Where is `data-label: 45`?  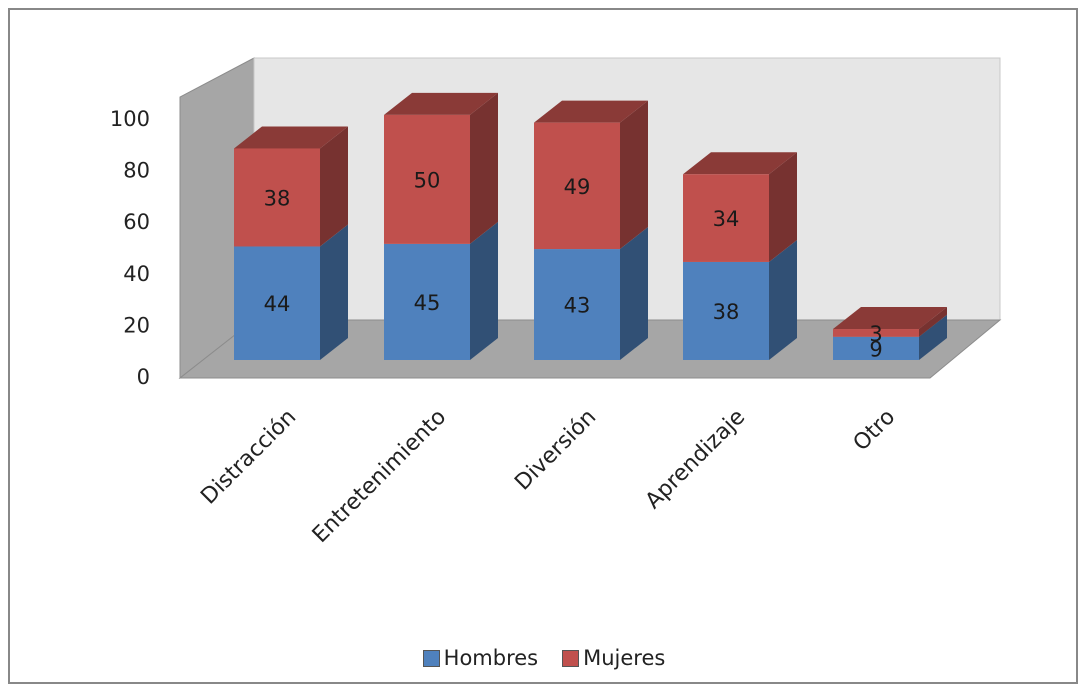 data-label: 45 is located at coordinates (427, 303).